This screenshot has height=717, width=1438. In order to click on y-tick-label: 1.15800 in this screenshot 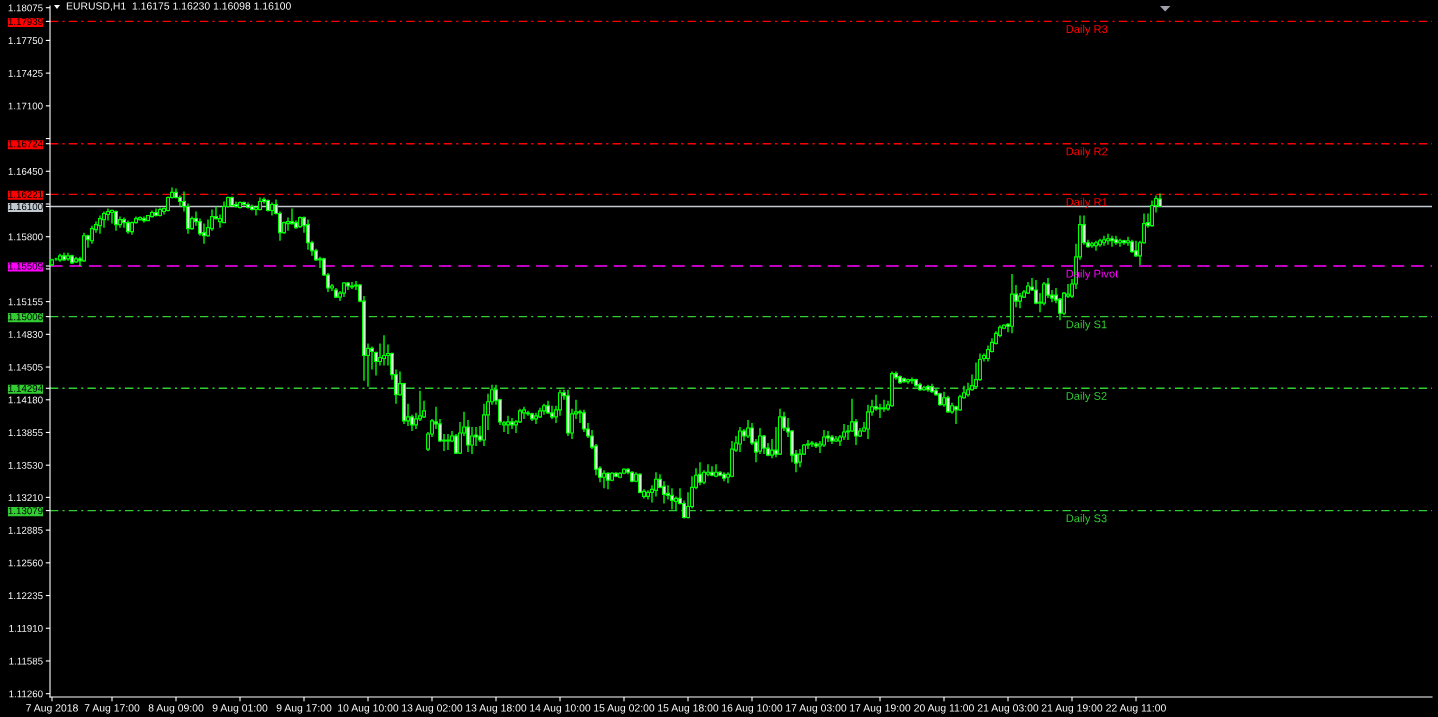, I will do `click(25, 237)`.